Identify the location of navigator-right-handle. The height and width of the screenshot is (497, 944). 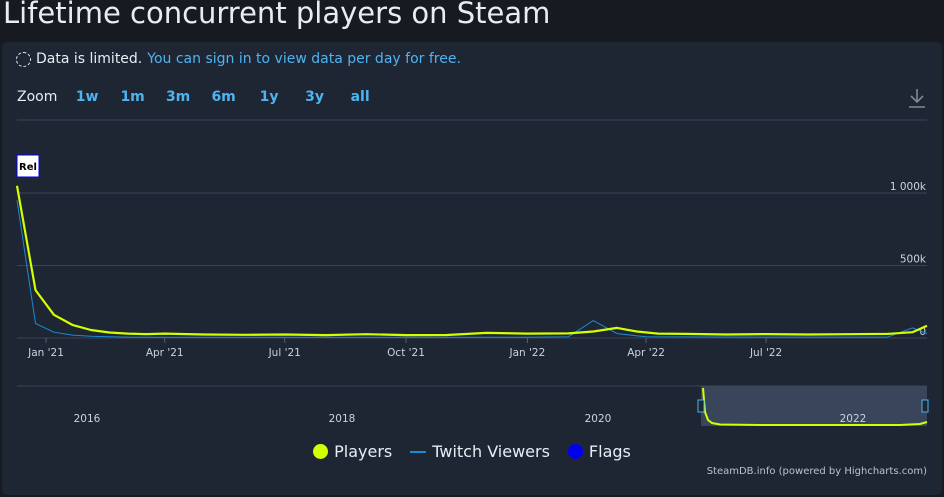
(925, 406).